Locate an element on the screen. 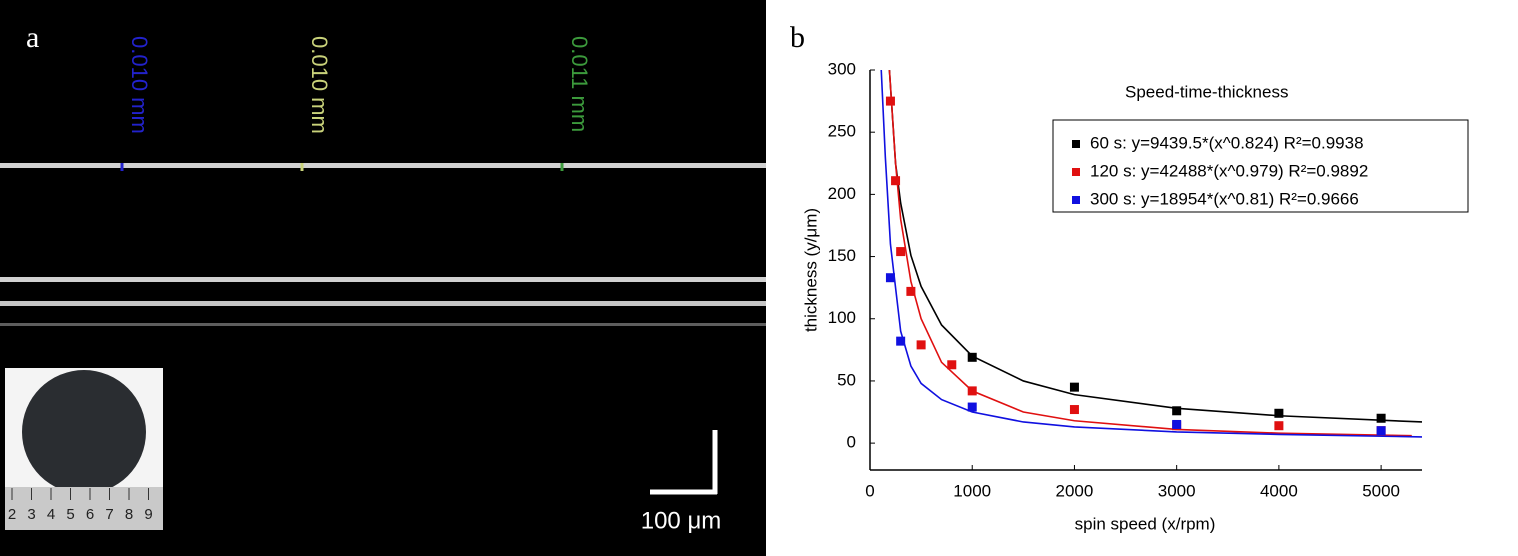 The height and width of the screenshot is (556, 1518). inset-photo is located at coordinates (84, 449).